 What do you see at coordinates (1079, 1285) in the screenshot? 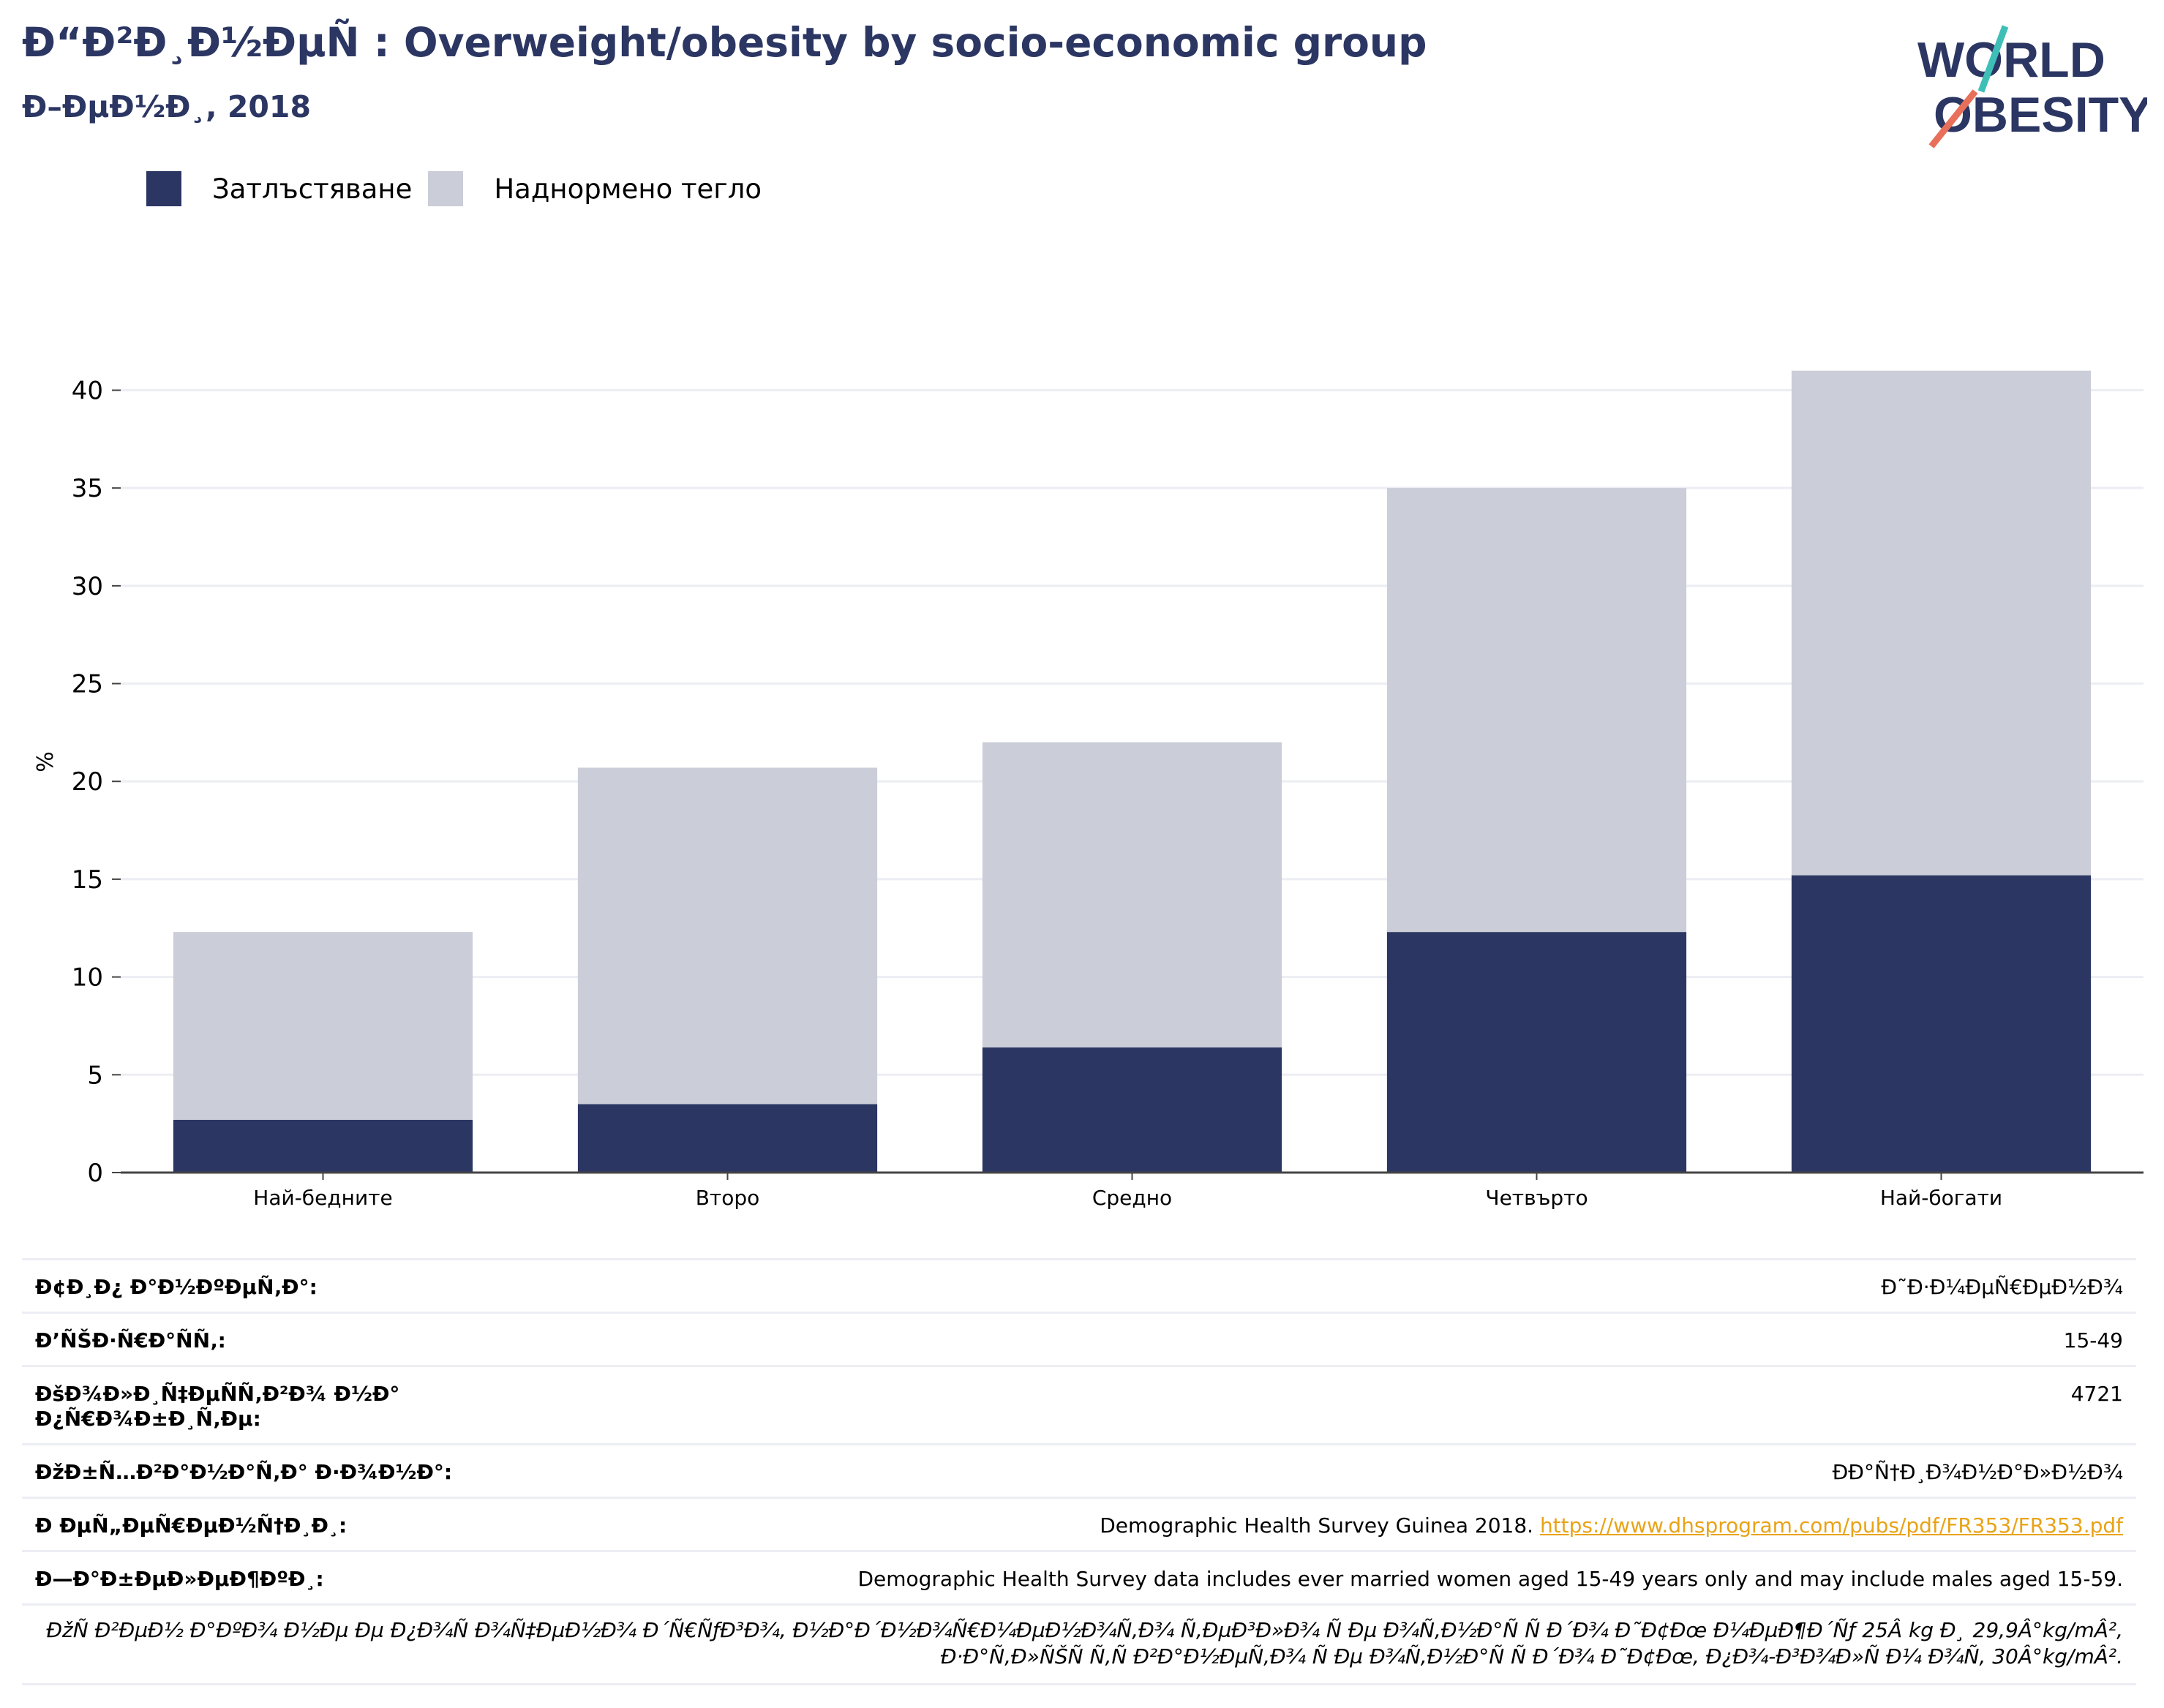
I see `info-row-survey-type: Ð¢Ð¸Ð¿ Ð°Ð½ÐºÐµÑ‚Ð°: Ð˜Ð·Ð¼ÐµÑ€ÐµÐ½Ð¾` at bounding box center [1079, 1285].